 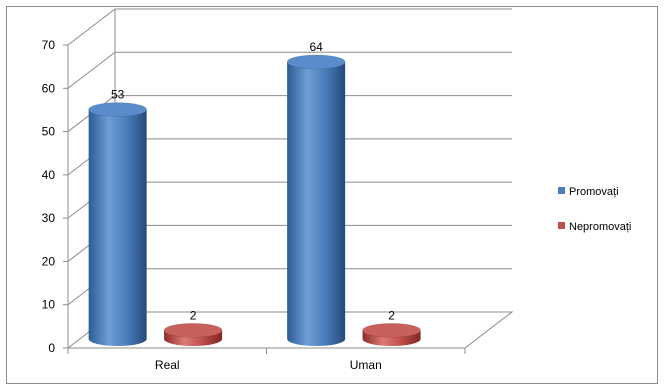 What do you see at coordinates (51, 348) in the screenshot?
I see `y-tick-label: 0` at bounding box center [51, 348].